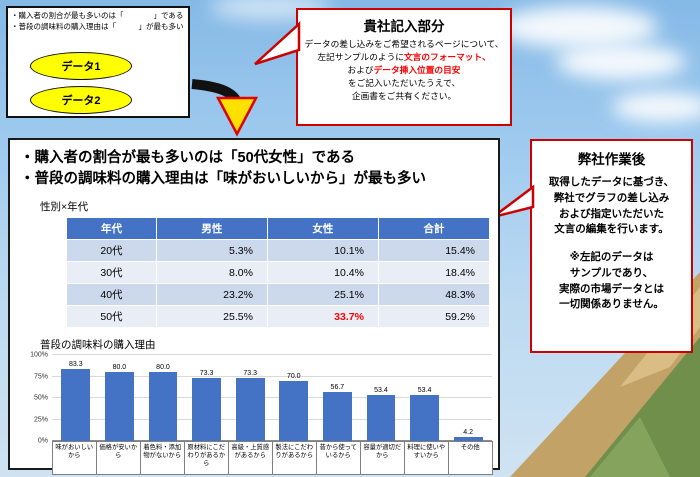  Describe the element at coordinates (322, 251) in the screenshot. I see `table-cell: 10.1%` at that location.